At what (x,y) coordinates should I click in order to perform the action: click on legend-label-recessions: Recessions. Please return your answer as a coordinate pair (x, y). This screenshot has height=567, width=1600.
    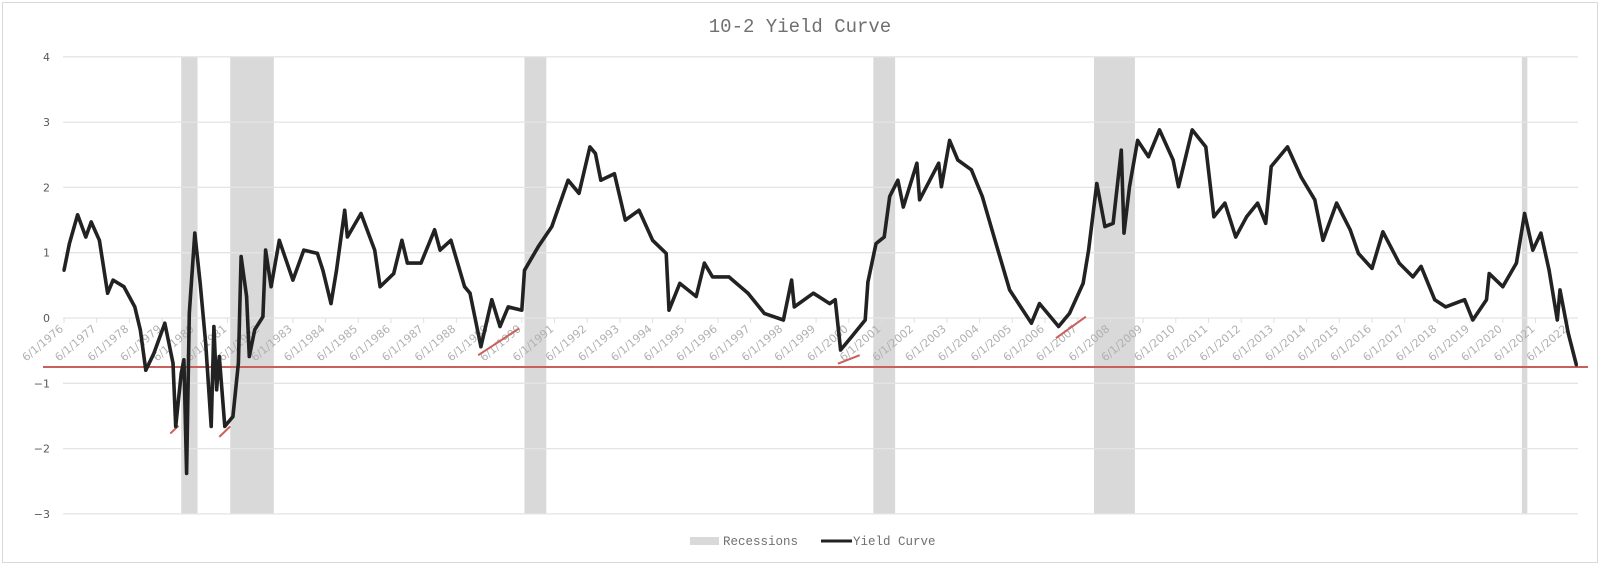
    Looking at the image, I should click on (760, 542).